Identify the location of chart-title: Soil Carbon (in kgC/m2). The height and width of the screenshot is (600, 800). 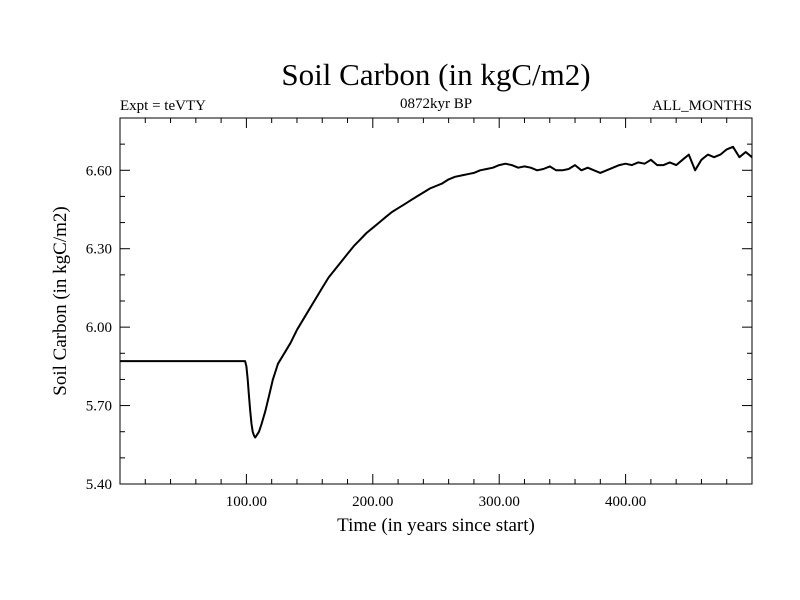
(435, 74).